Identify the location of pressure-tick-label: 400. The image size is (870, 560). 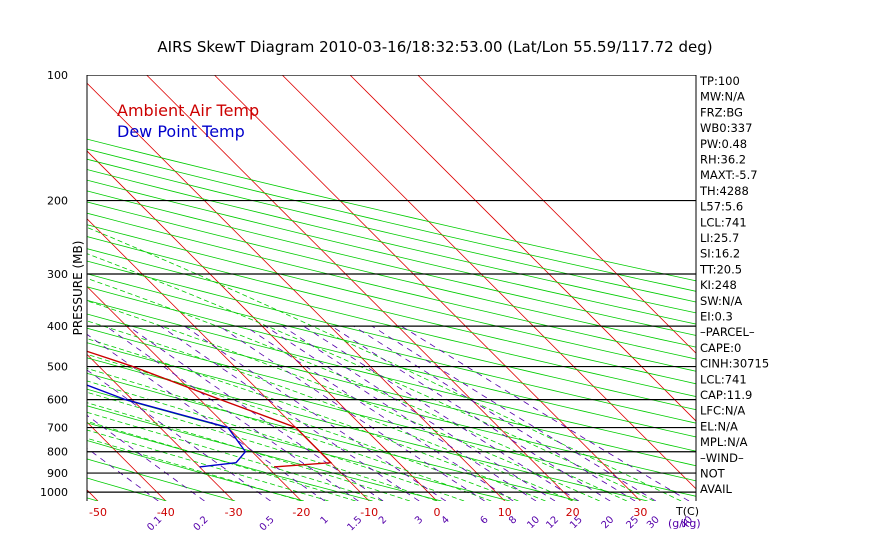
(57, 326).